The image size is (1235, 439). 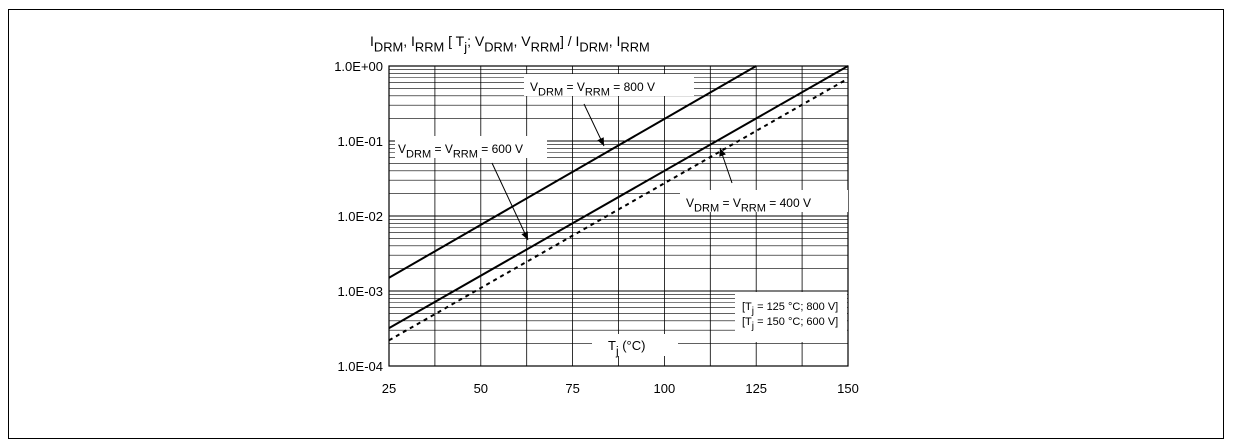 I want to click on series-label-1: VDRM = VRRM = 600 V, so click(x=460, y=151).